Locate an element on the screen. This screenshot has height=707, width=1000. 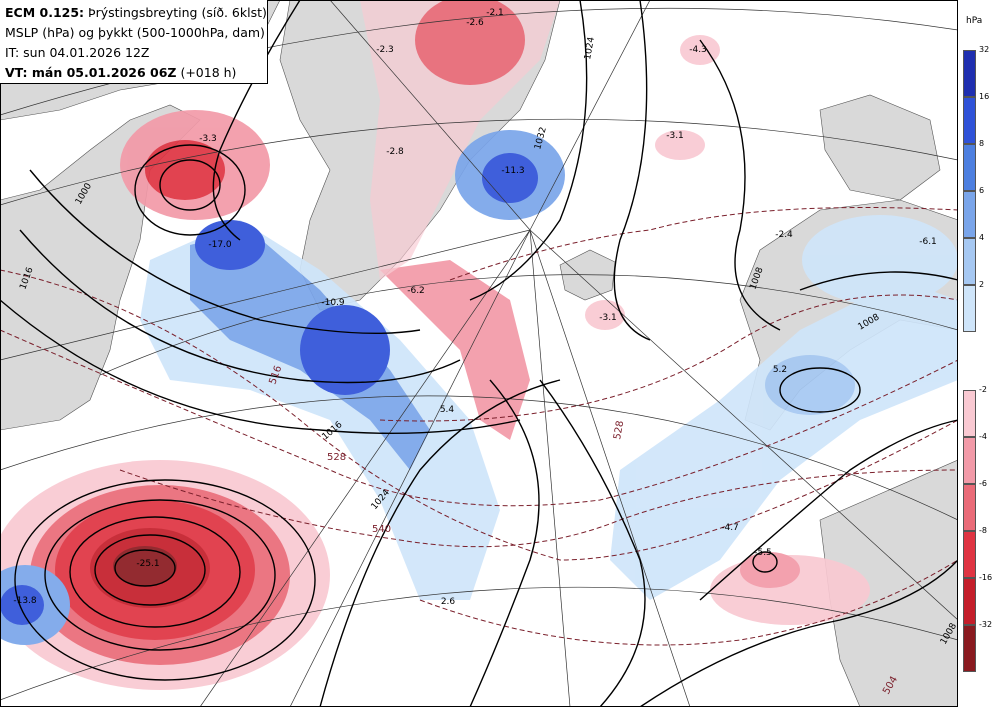
header-line-2: MSLP (hPa) og þykkt (500-1000hPa, dam) is located at coordinates (135, 32).